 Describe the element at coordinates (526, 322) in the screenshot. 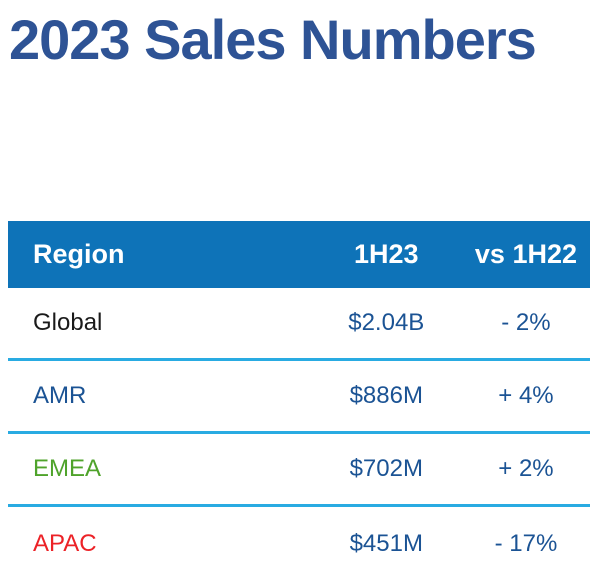

I see `yoy-change: - 2%` at that location.